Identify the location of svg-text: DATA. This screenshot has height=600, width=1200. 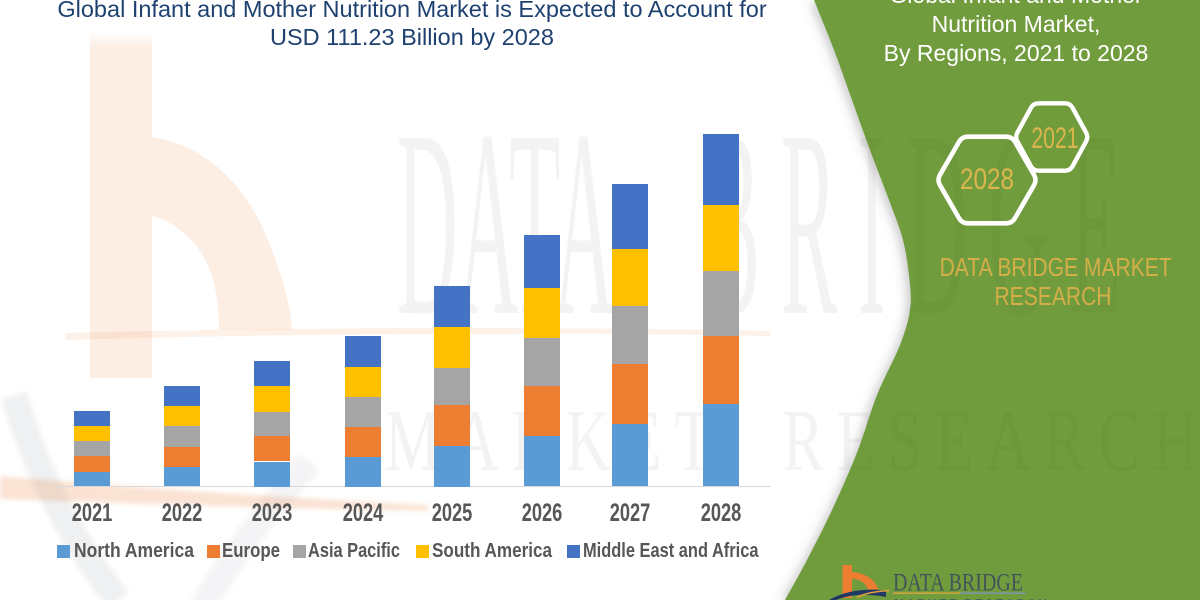
(506, 223).